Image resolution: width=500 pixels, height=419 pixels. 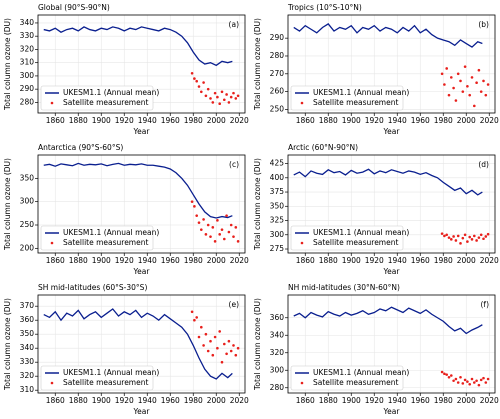 I want to click on panel-label: (a), so click(x=234, y=24).